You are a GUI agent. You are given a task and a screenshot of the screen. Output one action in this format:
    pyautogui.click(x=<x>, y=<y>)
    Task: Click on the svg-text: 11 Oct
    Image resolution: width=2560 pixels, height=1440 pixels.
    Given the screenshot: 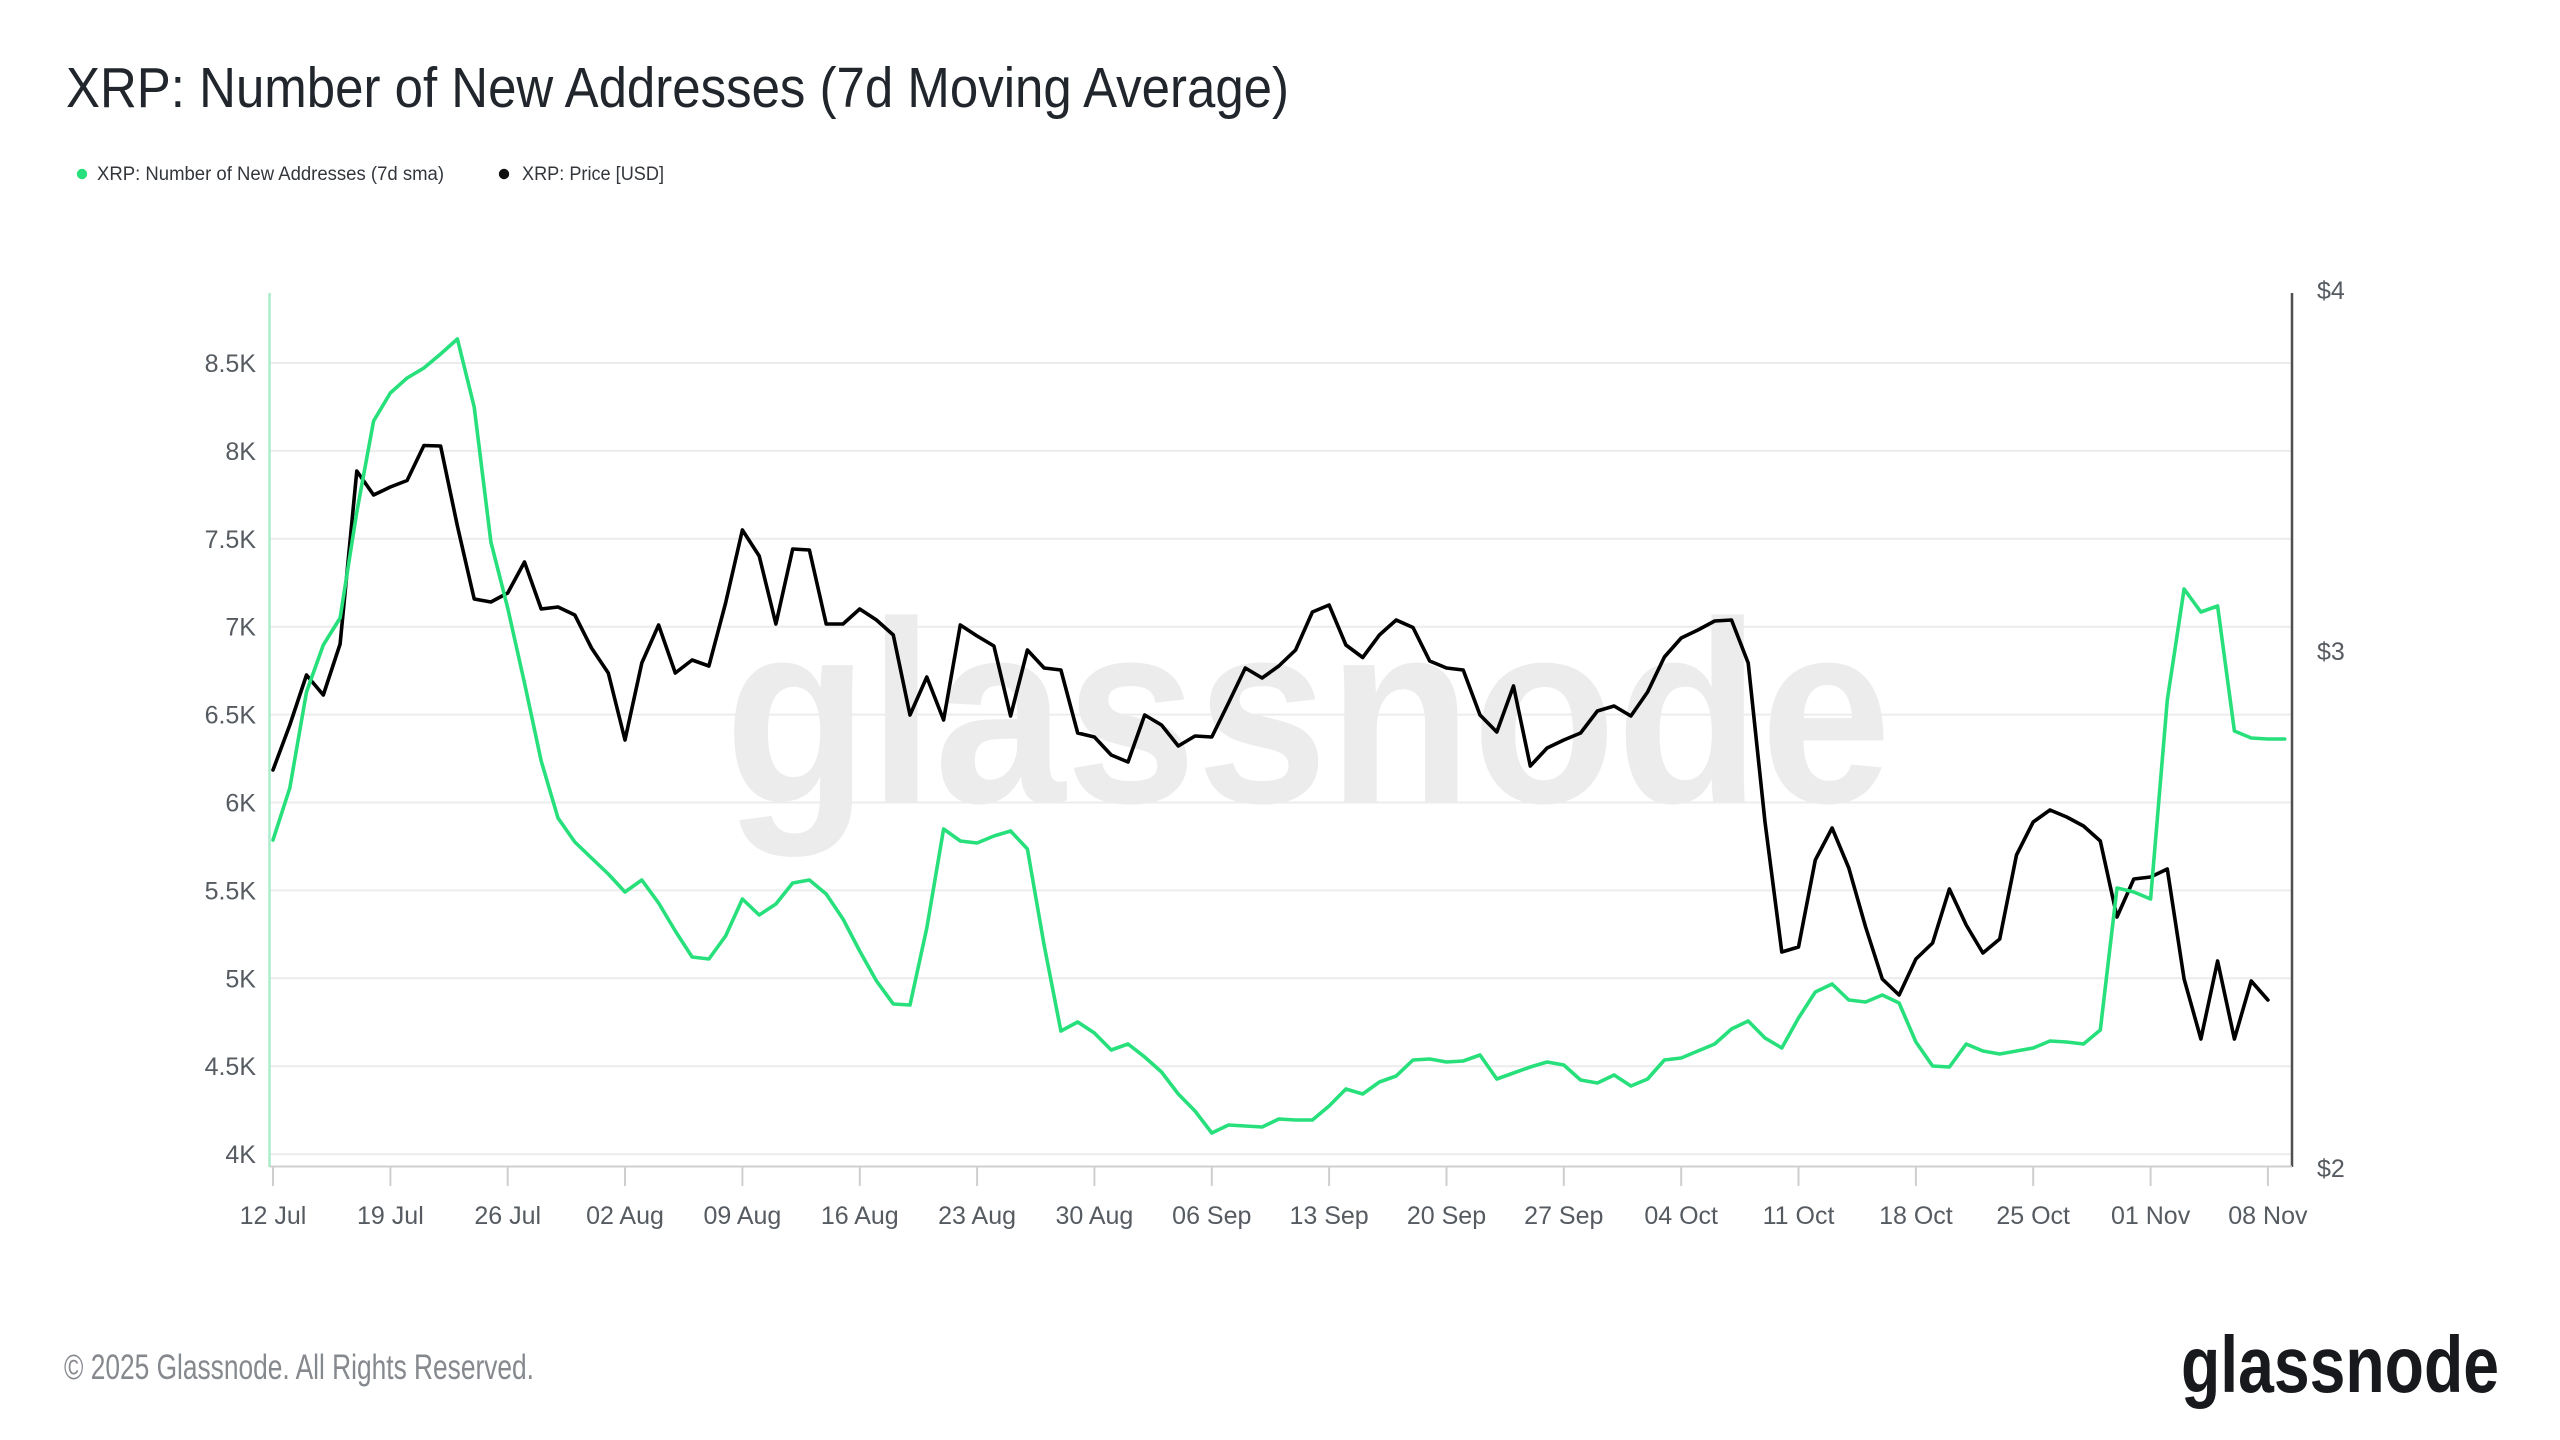 What is the action you would take?
    pyautogui.click(x=1799, y=1216)
    